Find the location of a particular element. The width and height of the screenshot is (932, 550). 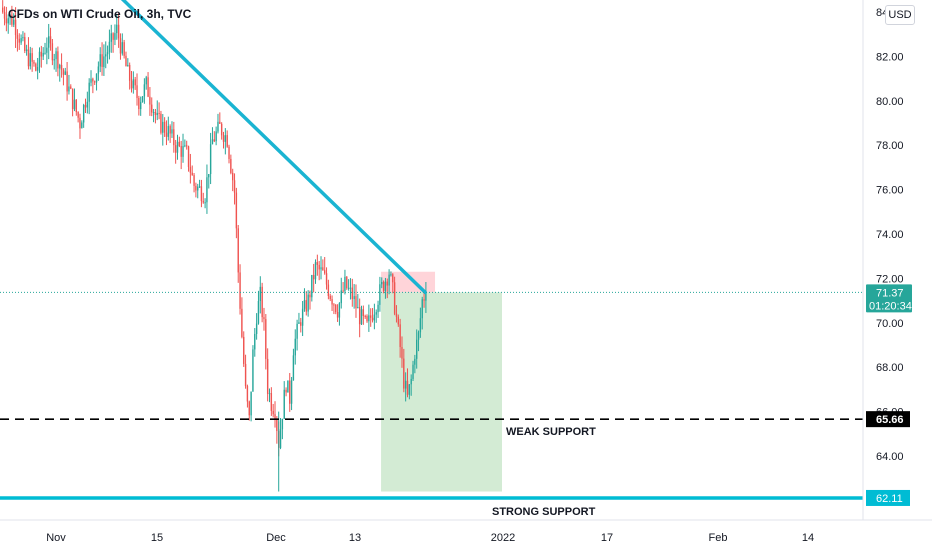

price-tick-label: 64.00 is located at coordinates (890, 457).